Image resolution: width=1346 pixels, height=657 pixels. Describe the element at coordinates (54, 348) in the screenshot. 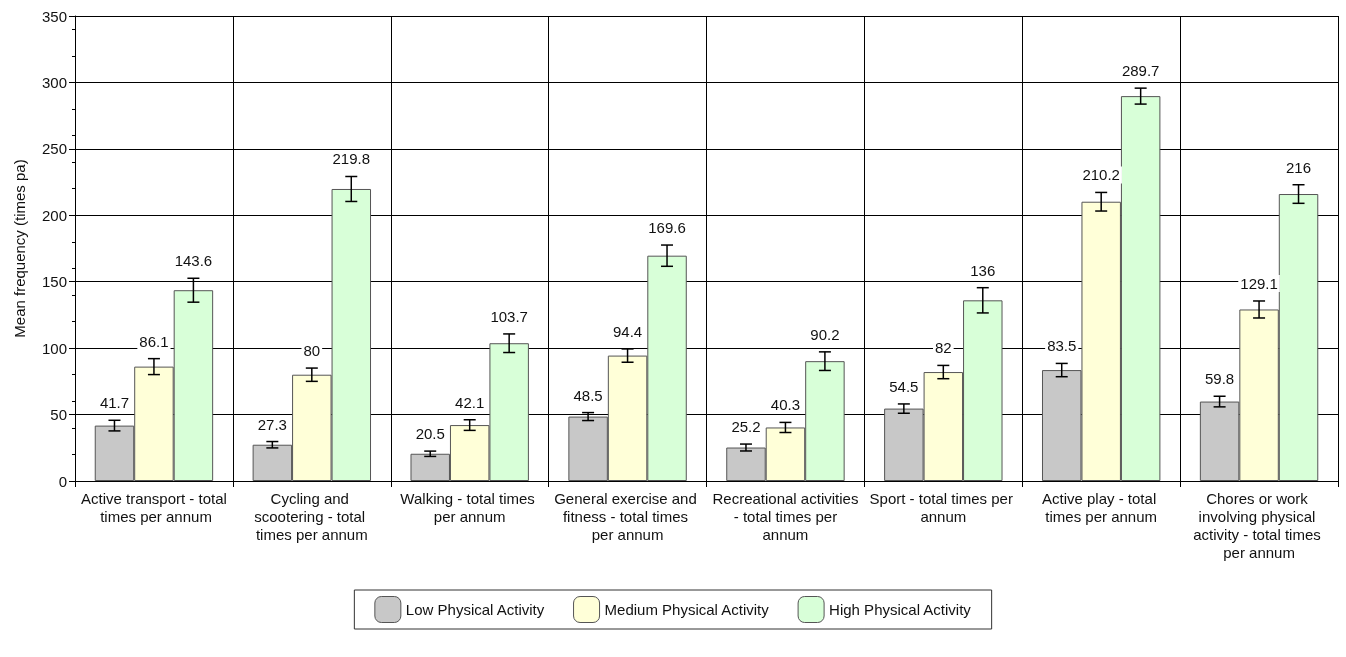

I see `y-tick-label: 100` at that location.